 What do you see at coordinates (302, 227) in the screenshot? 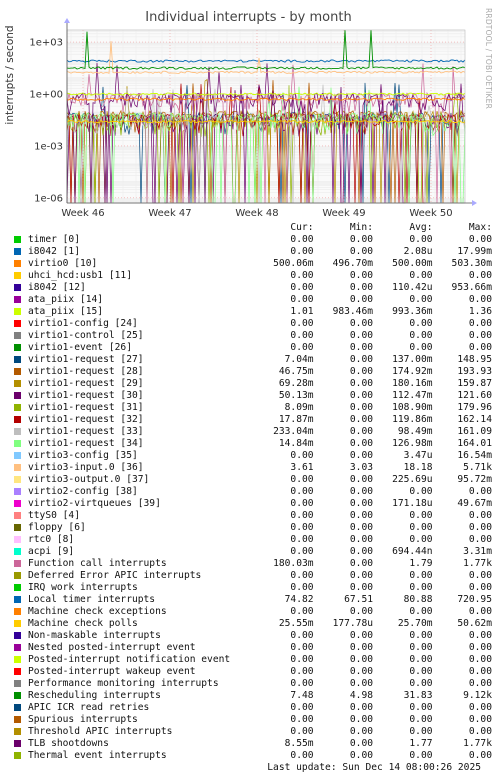
I see `legend-col-cur: Cur:` at bounding box center [302, 227].